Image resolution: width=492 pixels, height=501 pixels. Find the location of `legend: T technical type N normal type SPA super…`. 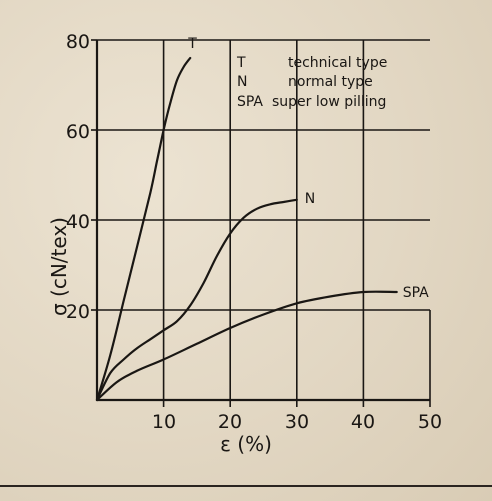

legend: T technical type N normal type SPA super… is located at coordinates (311, 82).